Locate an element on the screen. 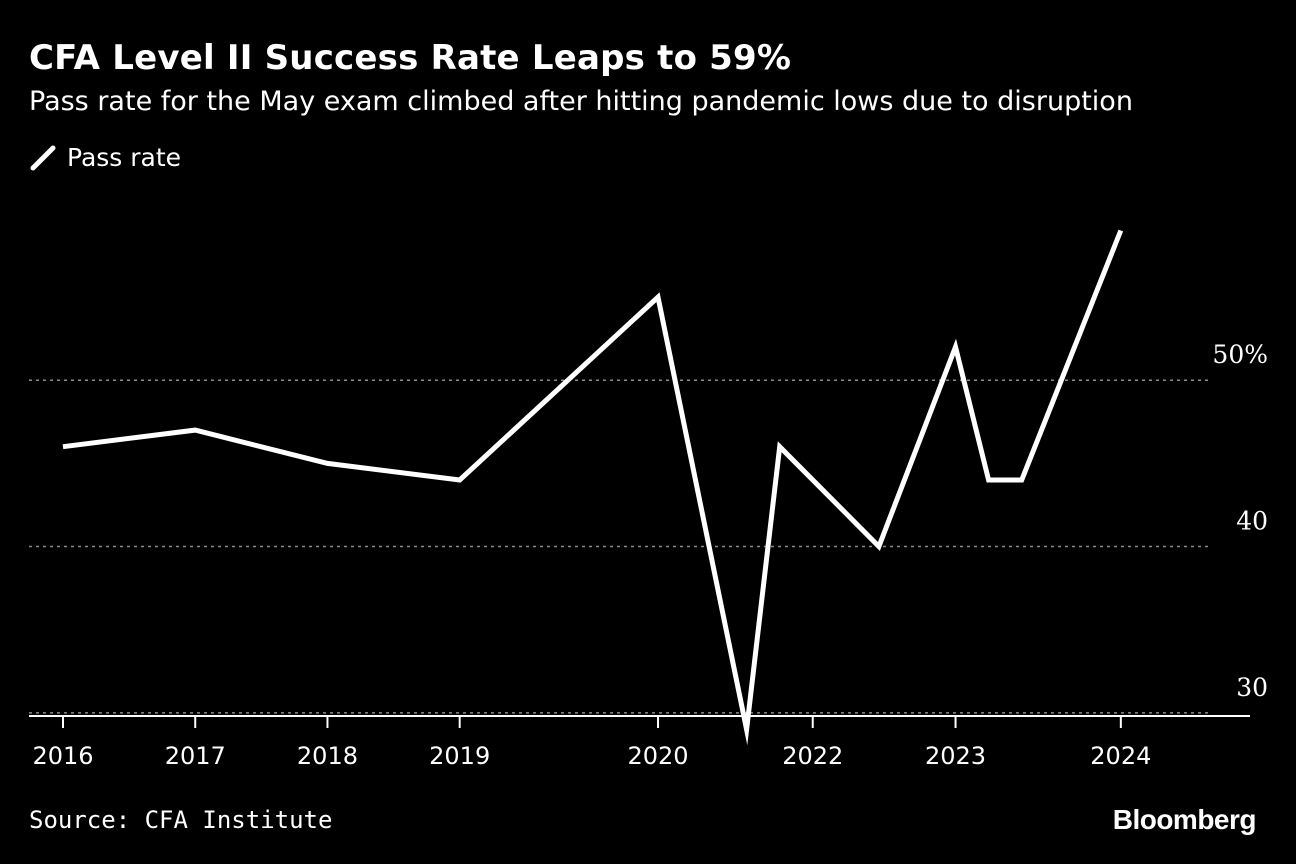  x-tick-label-2018: 2018 is located at coordinates (327, 756).